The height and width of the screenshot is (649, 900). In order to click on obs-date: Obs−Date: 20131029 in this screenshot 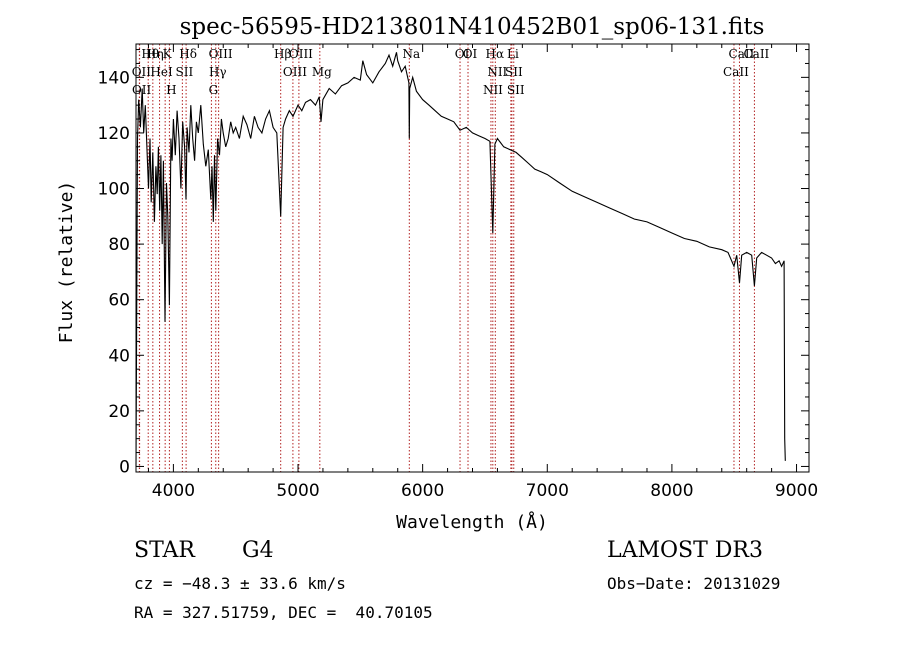, I will do `click(694, 583)`.